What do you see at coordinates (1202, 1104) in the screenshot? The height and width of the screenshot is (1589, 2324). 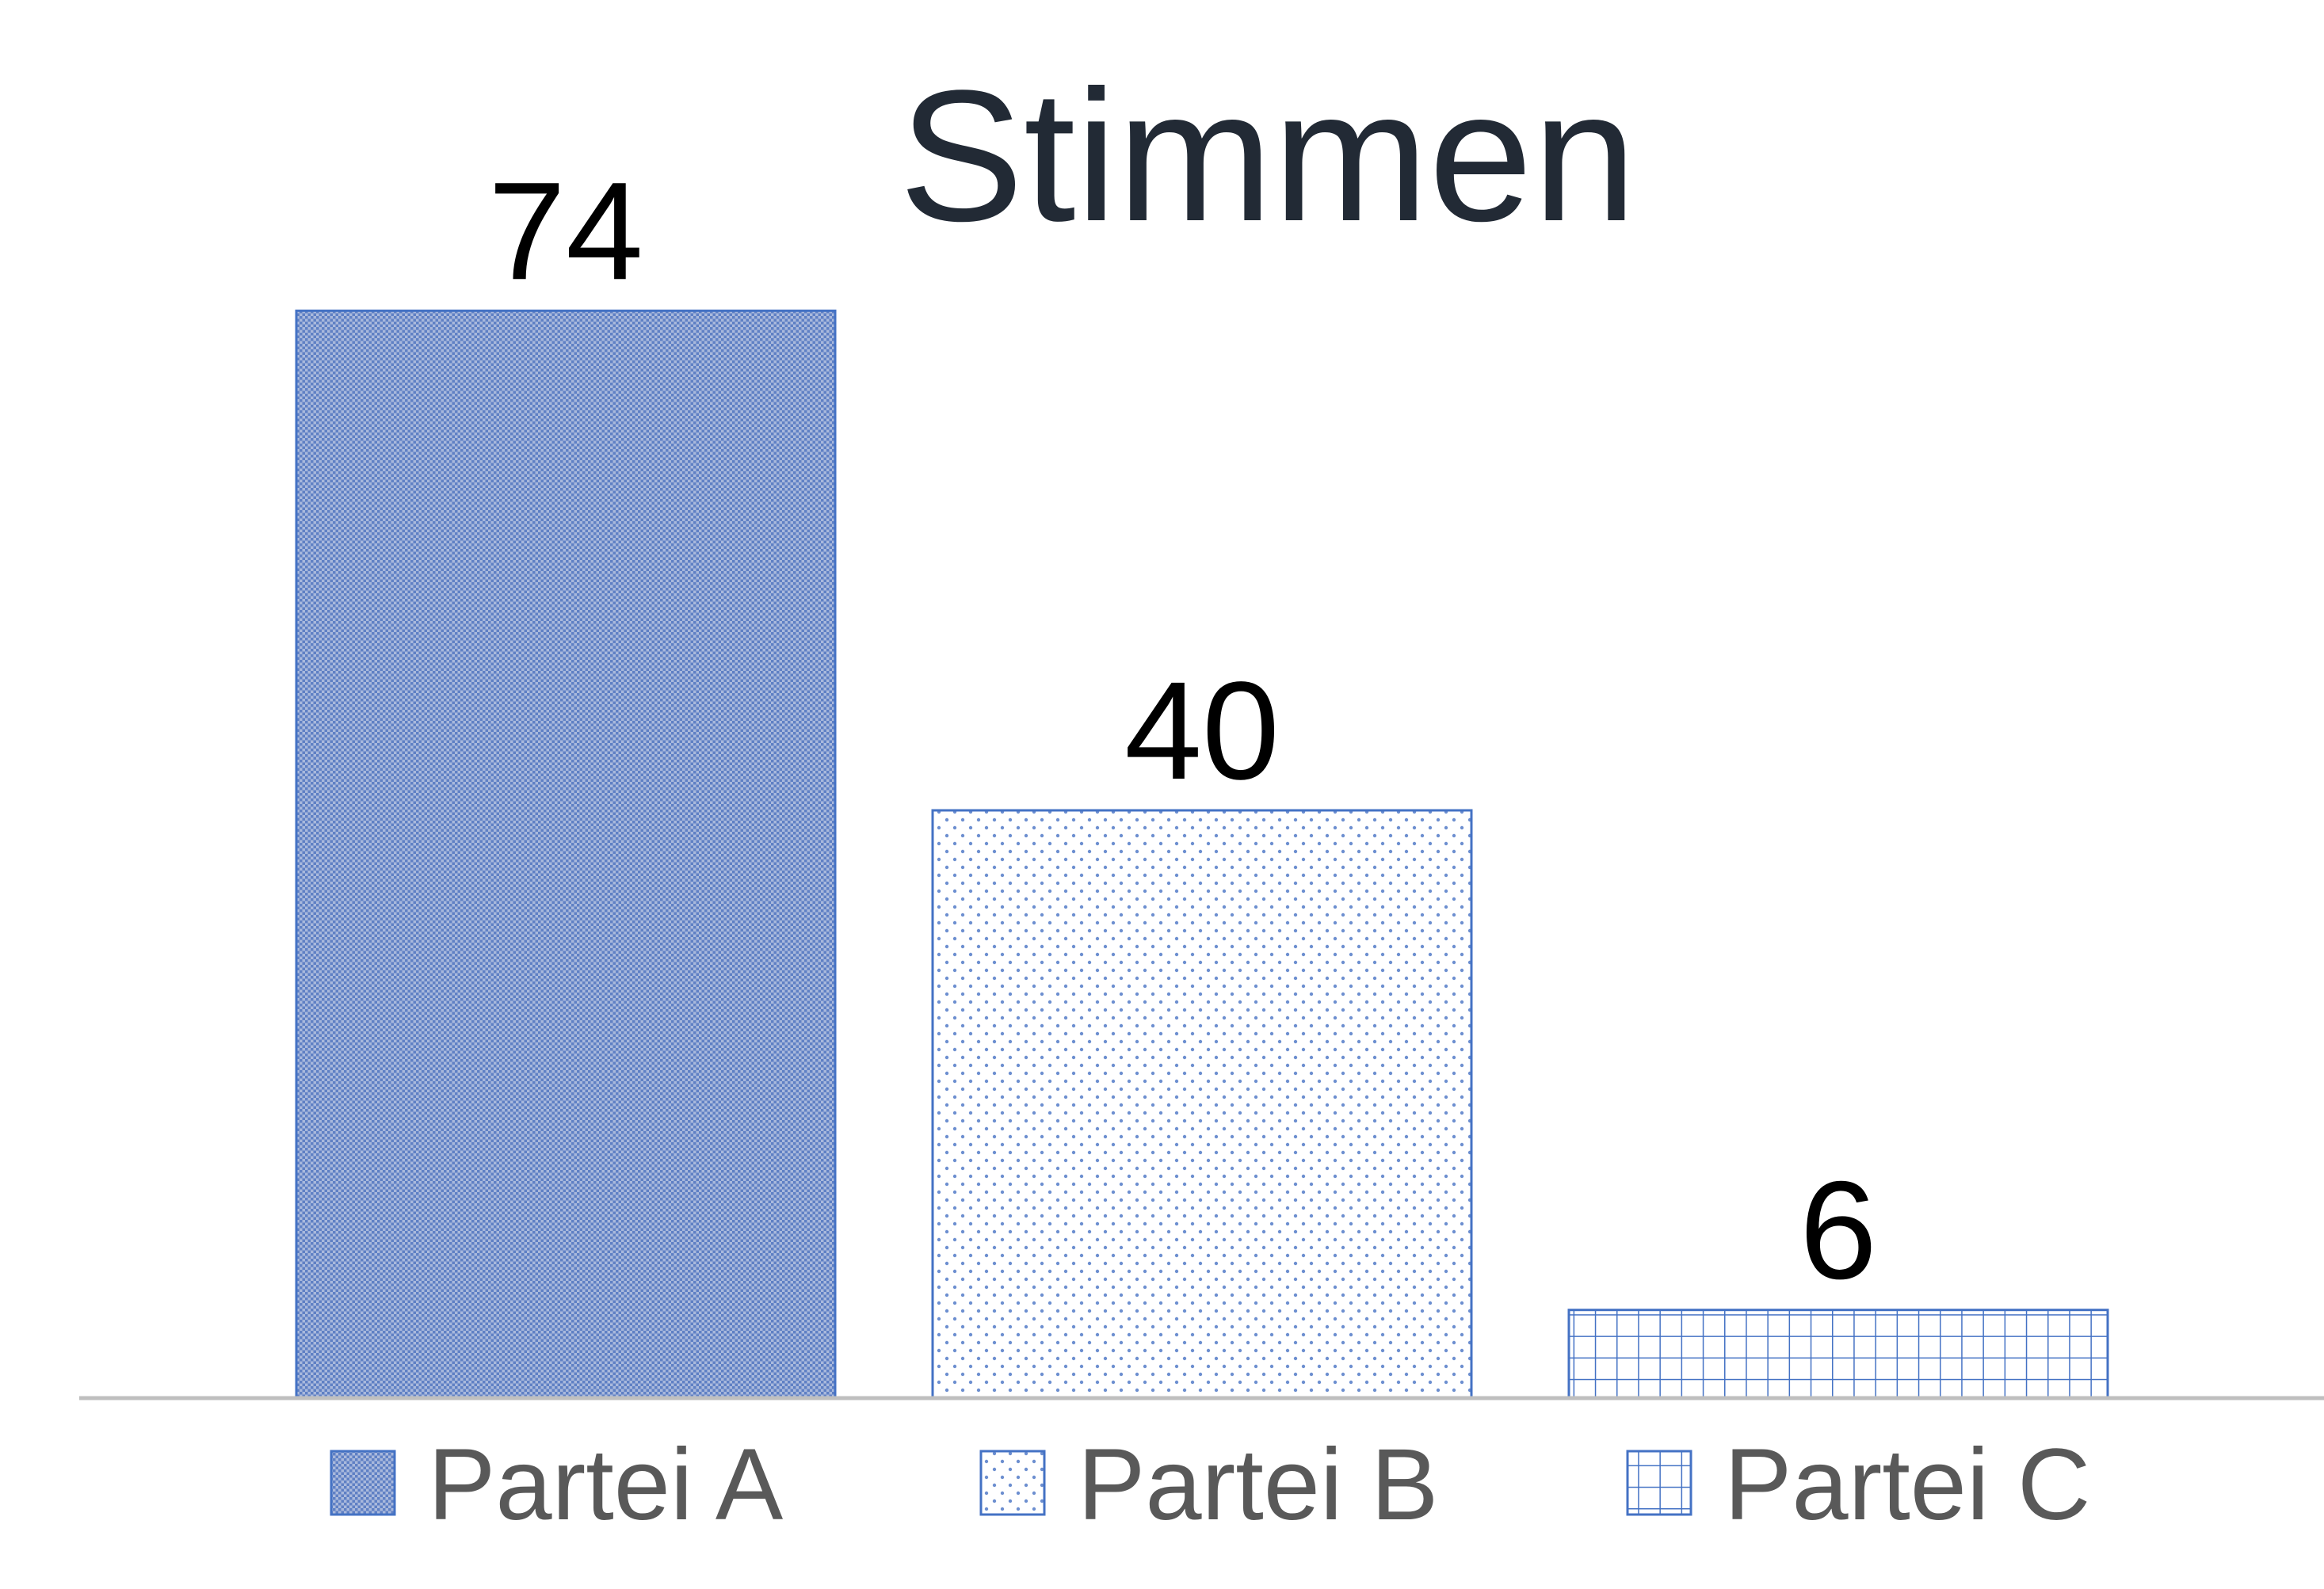 I see `bar-partei-b` at bounding box center [1202, 1104].